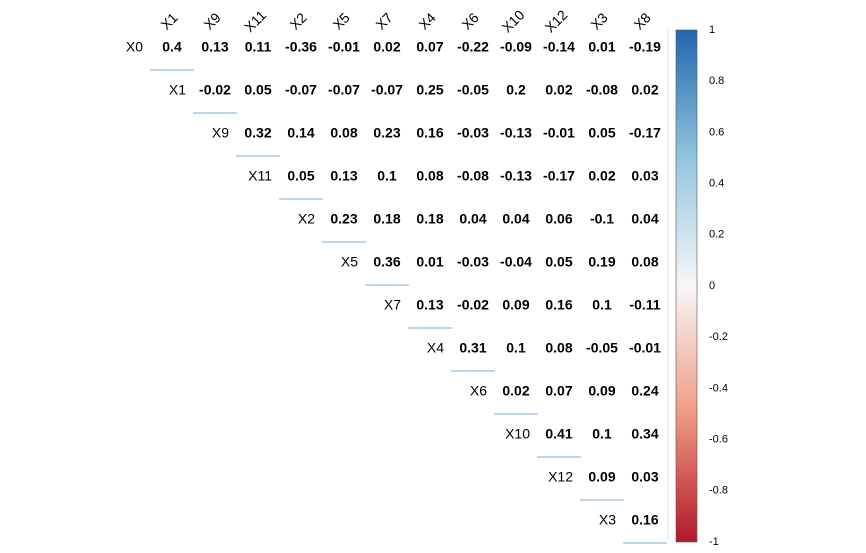 Image resolution: width=866 pixels, height=553 pixels. Describe the element at coordinates (607, 520) in the screenshot. I see `row-label: X3` at that location.